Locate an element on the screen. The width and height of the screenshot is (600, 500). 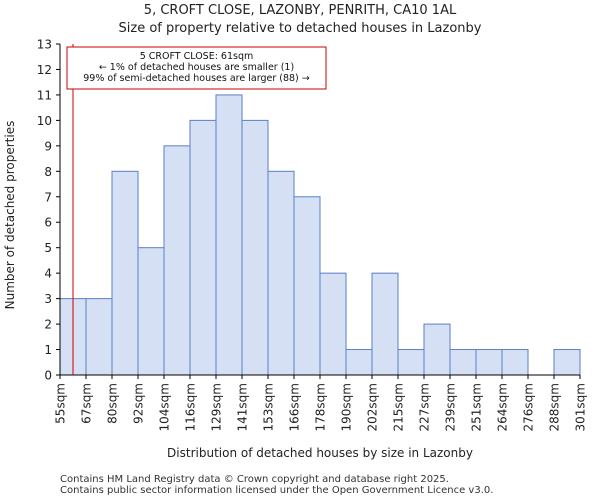
x-tick-label-251sqm: 251sqm is located at coordinates (477, 407).